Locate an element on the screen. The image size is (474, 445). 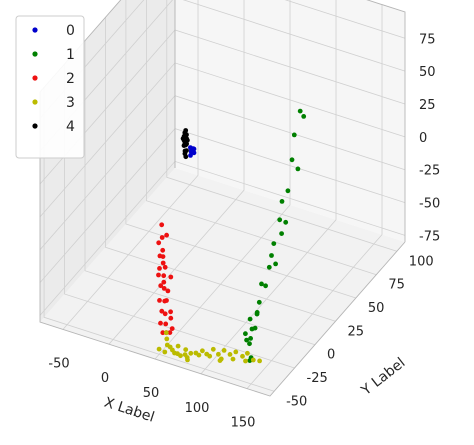
legend: 0 1 2 3 4 is located at coordinates (50, 87).